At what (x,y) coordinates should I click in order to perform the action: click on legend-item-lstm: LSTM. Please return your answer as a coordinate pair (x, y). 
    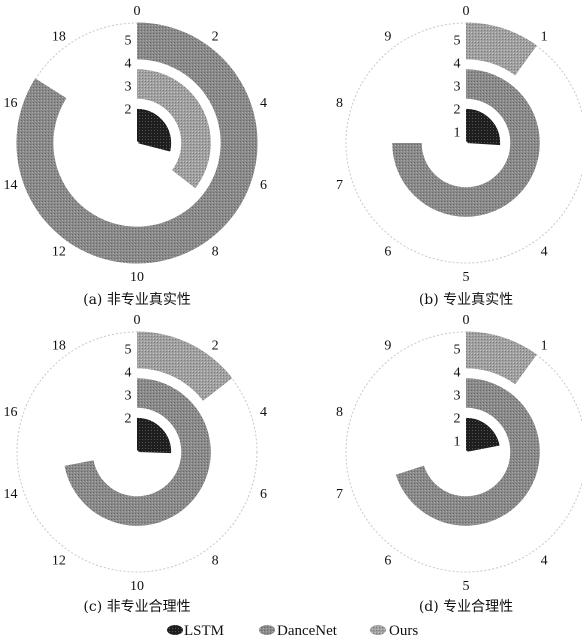
    Looking at the image, I should click on (195, 631).